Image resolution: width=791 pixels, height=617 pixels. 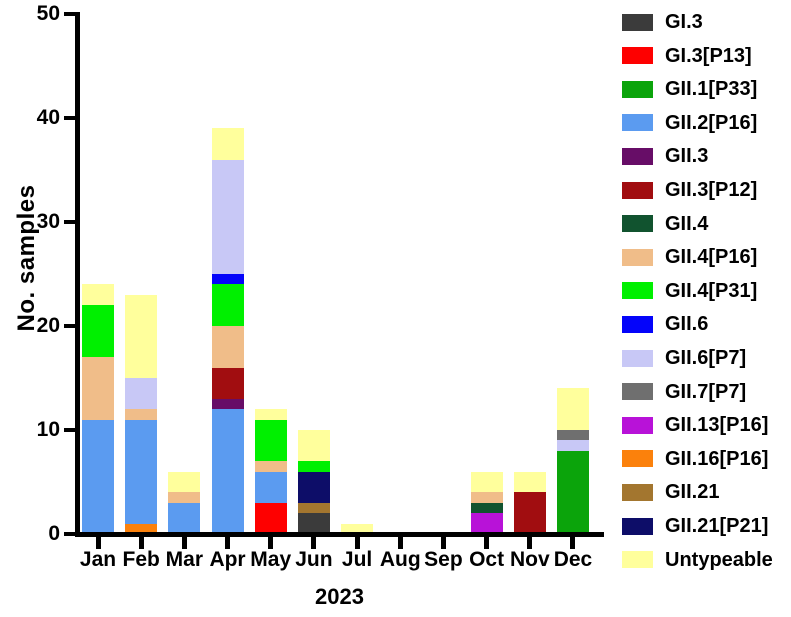 I want to click on y-axis-tick-label: 0, so click(x=54, y=533).